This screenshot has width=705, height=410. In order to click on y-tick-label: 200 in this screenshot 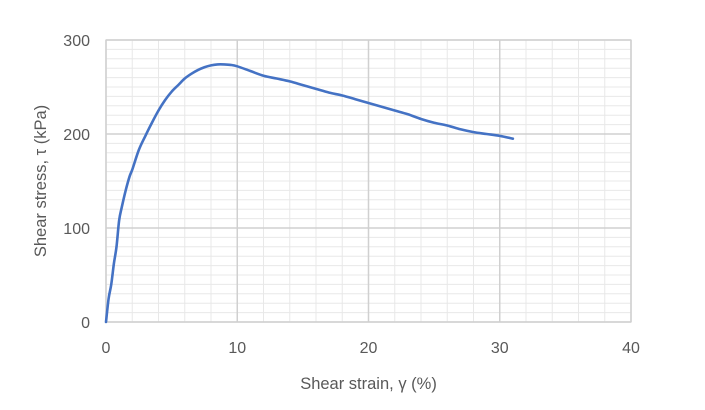, I will do `click(76, 135)`.